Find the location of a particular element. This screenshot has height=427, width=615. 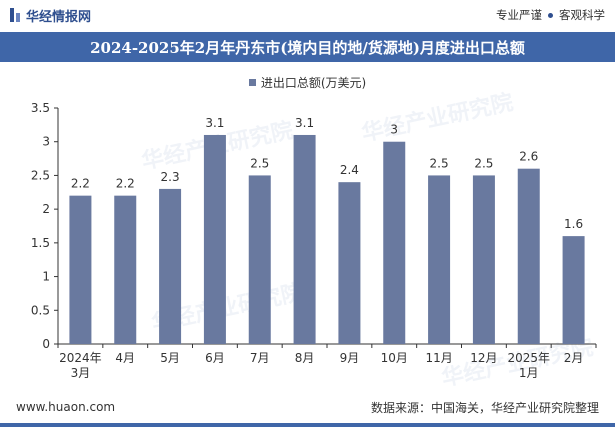

y-tick-label: 2.5 is located at coordinates (40, 175).